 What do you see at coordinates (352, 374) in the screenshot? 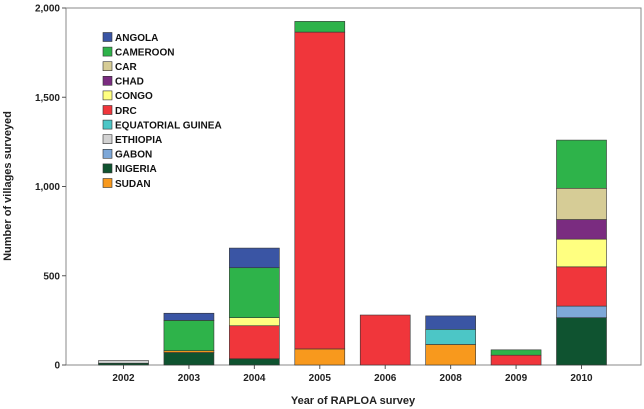
I see `x-axis: 2002 2003 2004 2005 2006 2008 2009 2010` at bounding box center [352, 374].